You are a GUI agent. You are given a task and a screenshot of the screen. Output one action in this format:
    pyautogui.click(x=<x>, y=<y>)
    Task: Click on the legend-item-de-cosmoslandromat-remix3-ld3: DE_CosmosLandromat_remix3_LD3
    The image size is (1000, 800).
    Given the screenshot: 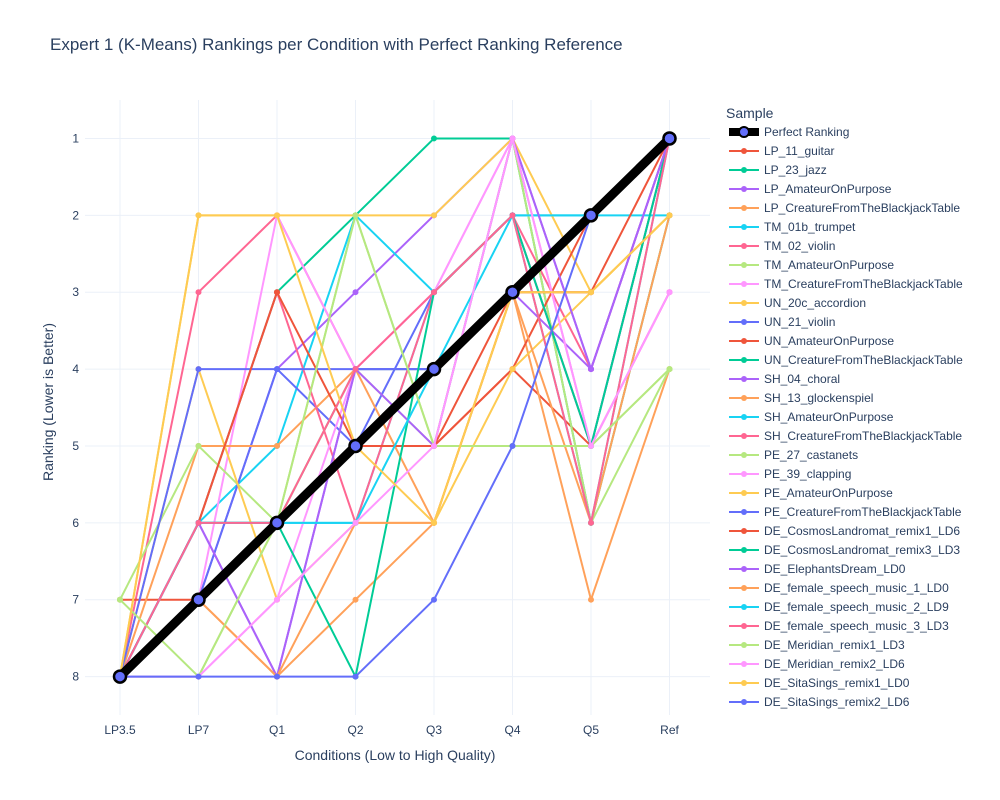 What is the action you would take?
    pyautogui.click(x=844, y=550)
    